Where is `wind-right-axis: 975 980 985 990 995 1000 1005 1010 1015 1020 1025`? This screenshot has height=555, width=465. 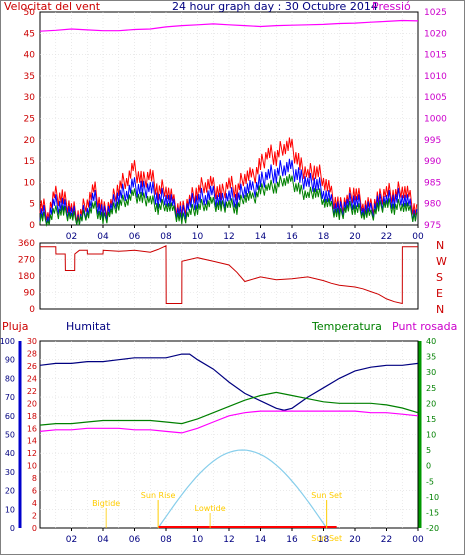
wind-right-axis: 975 980 985 990 995 1000 1005 1010 1015 1020 1025 is located at coordinates (435, 119).